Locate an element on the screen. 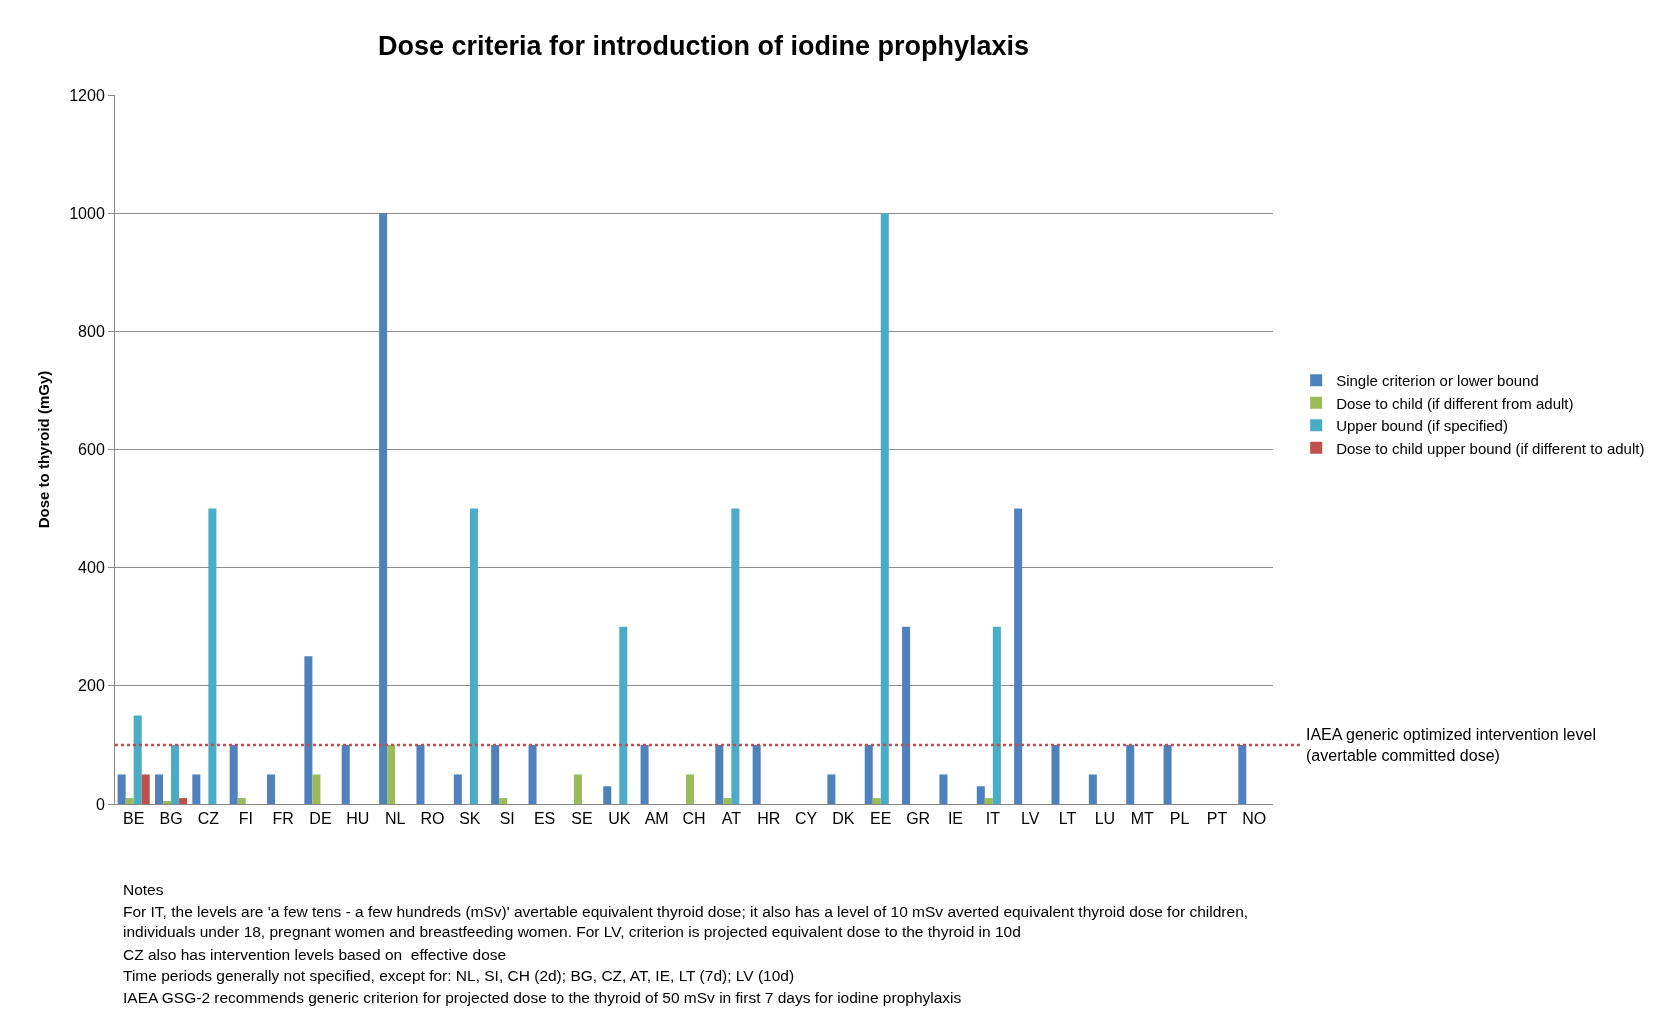 Image resolution: width=1662 pixels, height=1014 pixels. x-tick-label: LU is located at coordinates (1105, 819).